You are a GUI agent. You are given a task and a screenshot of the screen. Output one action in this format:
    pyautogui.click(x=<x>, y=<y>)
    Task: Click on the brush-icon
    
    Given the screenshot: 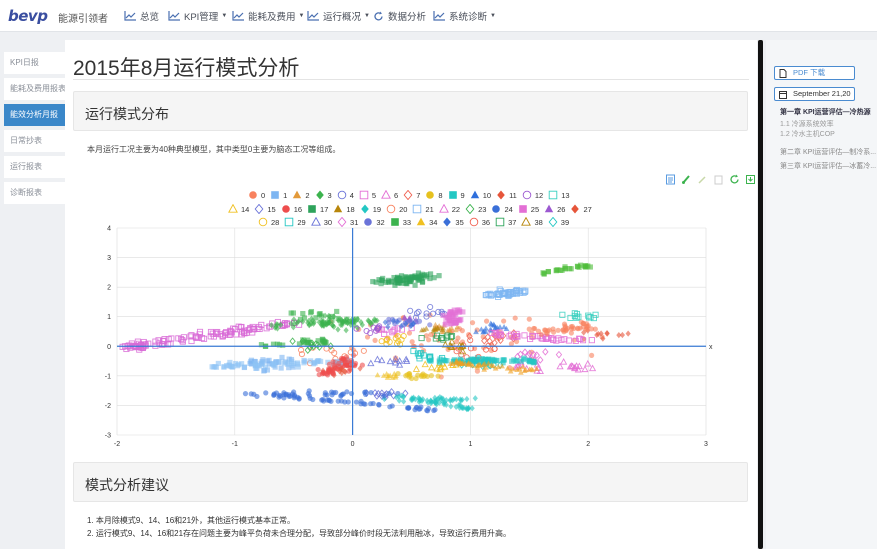 What is the action you would take?
    pyautogui.click(x=686, y=178)
    